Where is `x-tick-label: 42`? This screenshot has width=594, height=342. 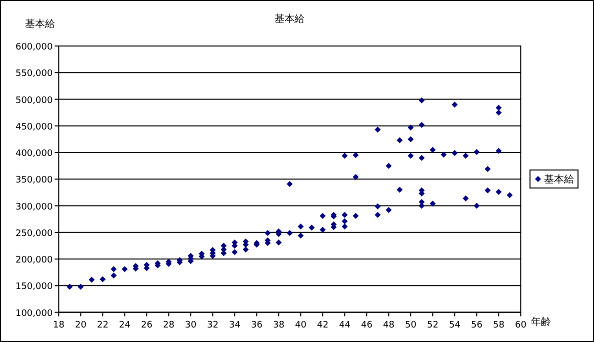 x-tick-label: 42 is located at coordinates (322, 325).